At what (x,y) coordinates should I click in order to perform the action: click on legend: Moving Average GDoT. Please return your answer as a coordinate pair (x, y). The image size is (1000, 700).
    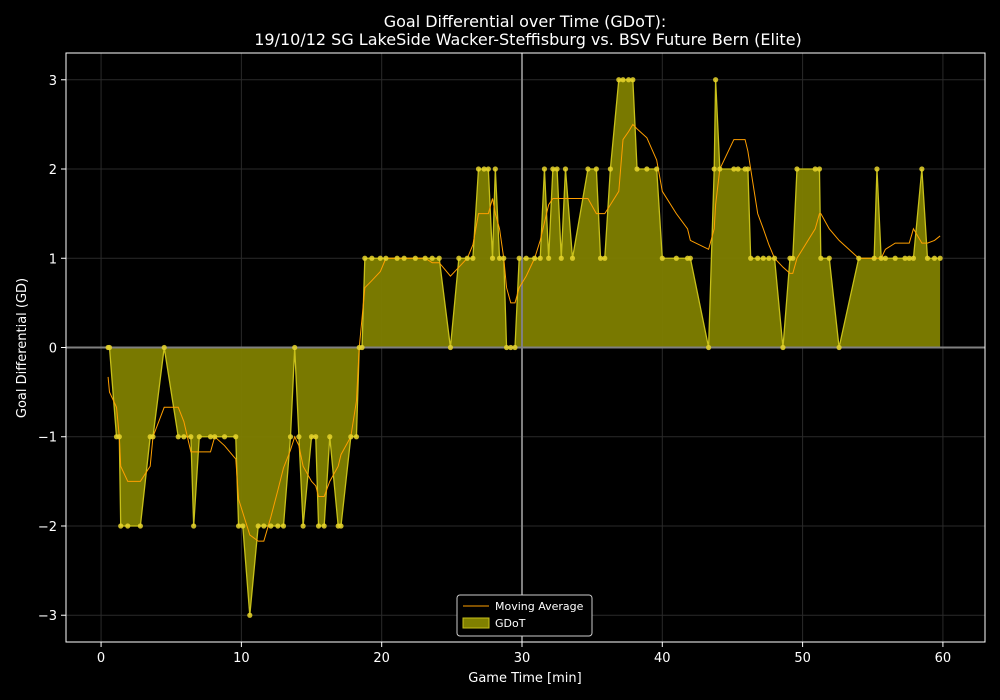
    Looking at the image, I should click on (524, 615).